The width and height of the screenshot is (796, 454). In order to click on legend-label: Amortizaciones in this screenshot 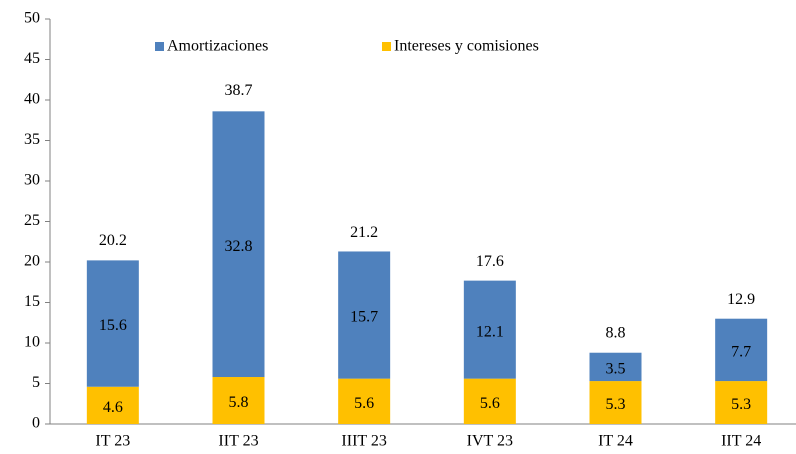, I will do `click(217, 46)`.